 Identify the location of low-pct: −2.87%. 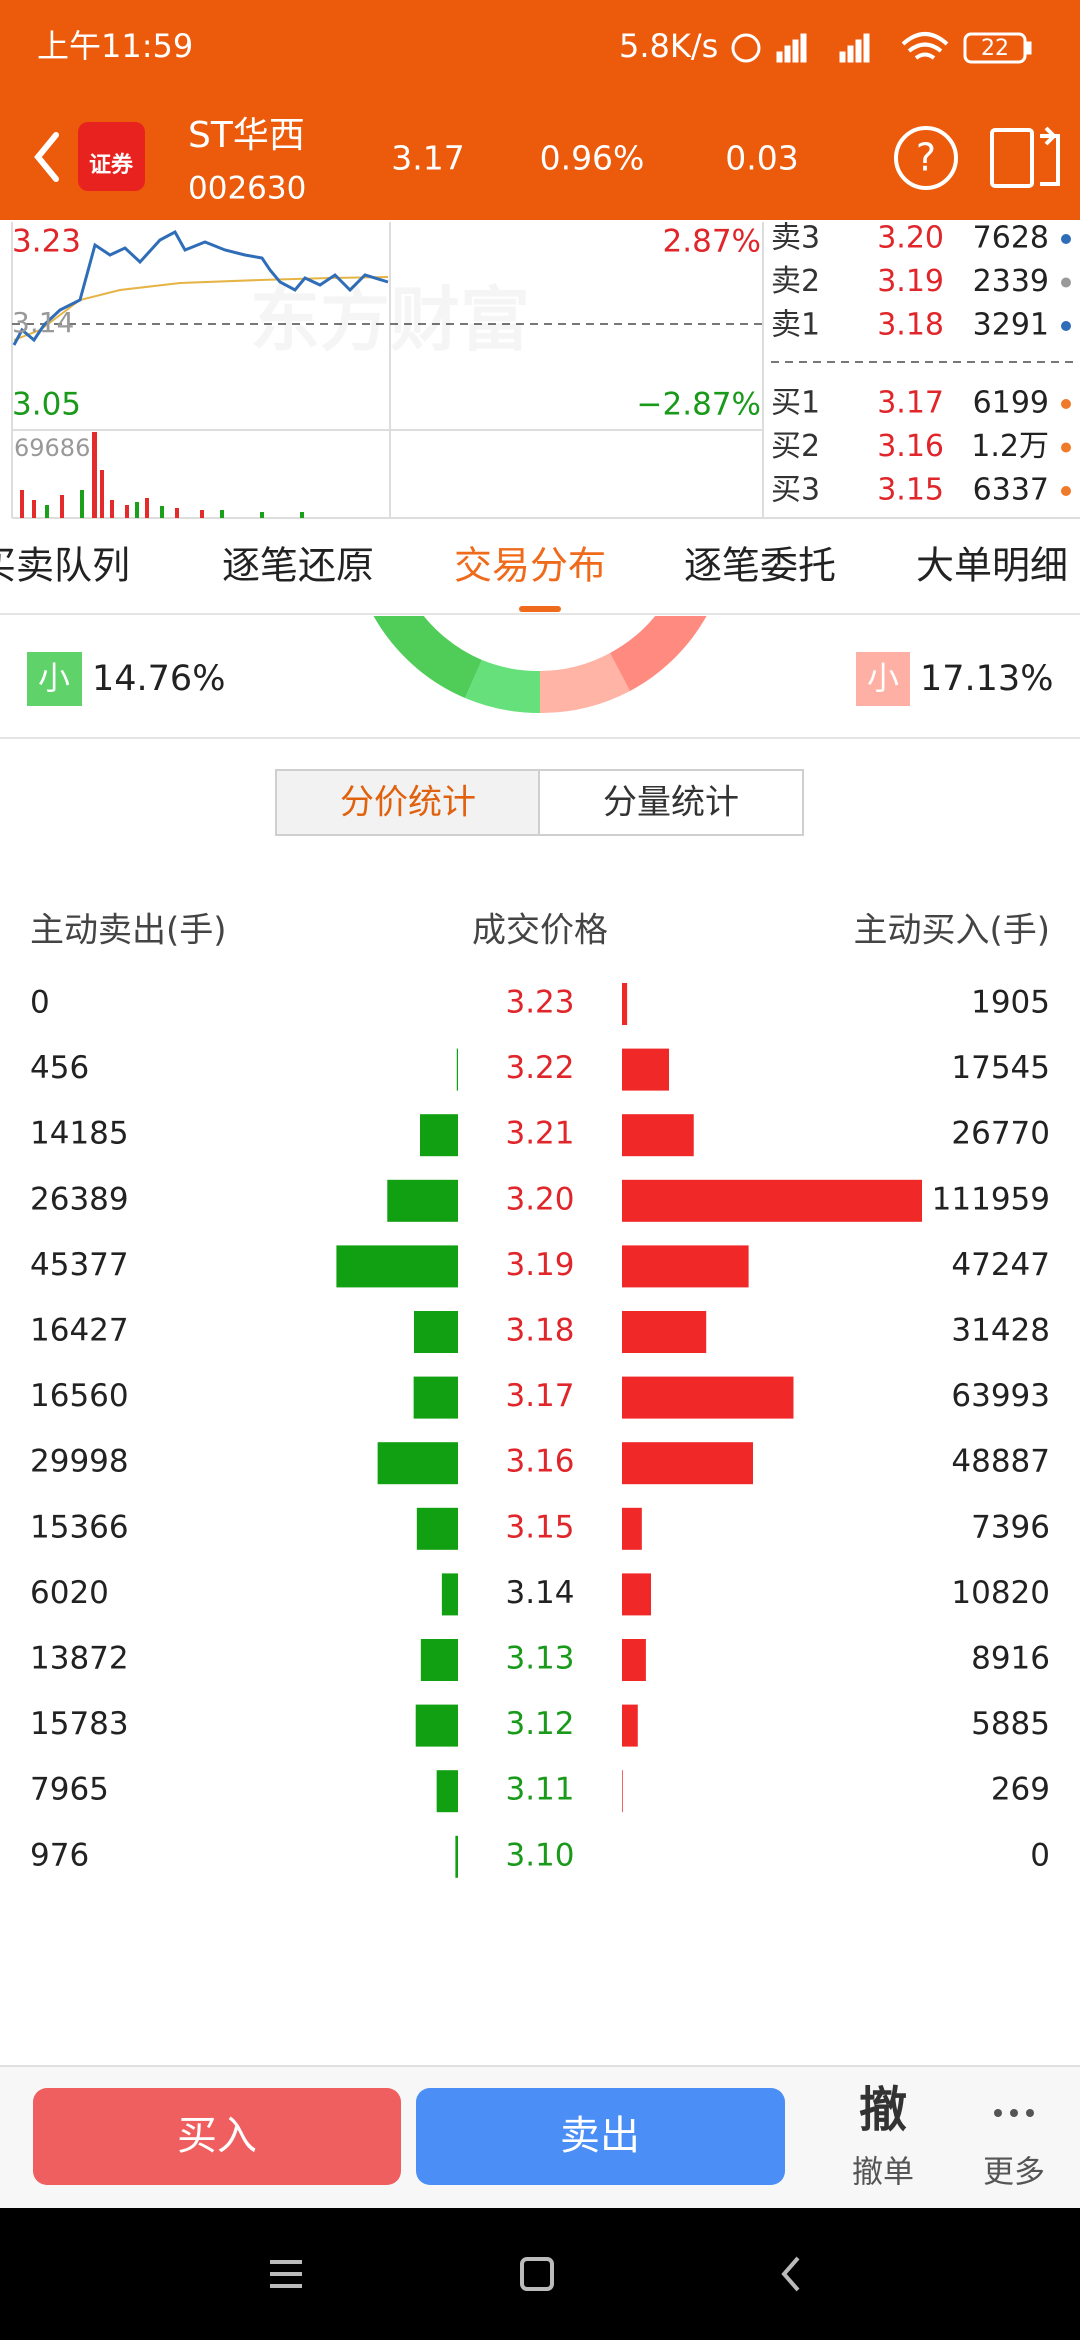
(699, 405).